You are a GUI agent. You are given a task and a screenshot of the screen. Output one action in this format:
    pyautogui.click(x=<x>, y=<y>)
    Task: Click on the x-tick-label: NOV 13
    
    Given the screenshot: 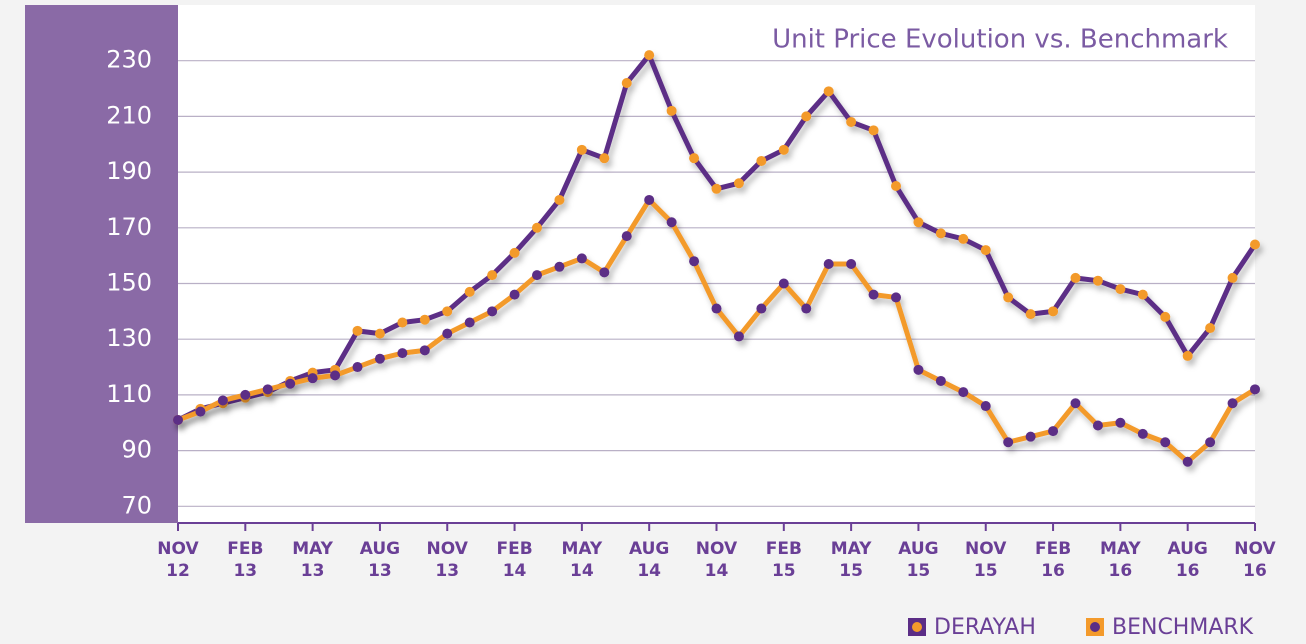 What is the action you would take?
    pyautogui.click(x=447, y=560)
    